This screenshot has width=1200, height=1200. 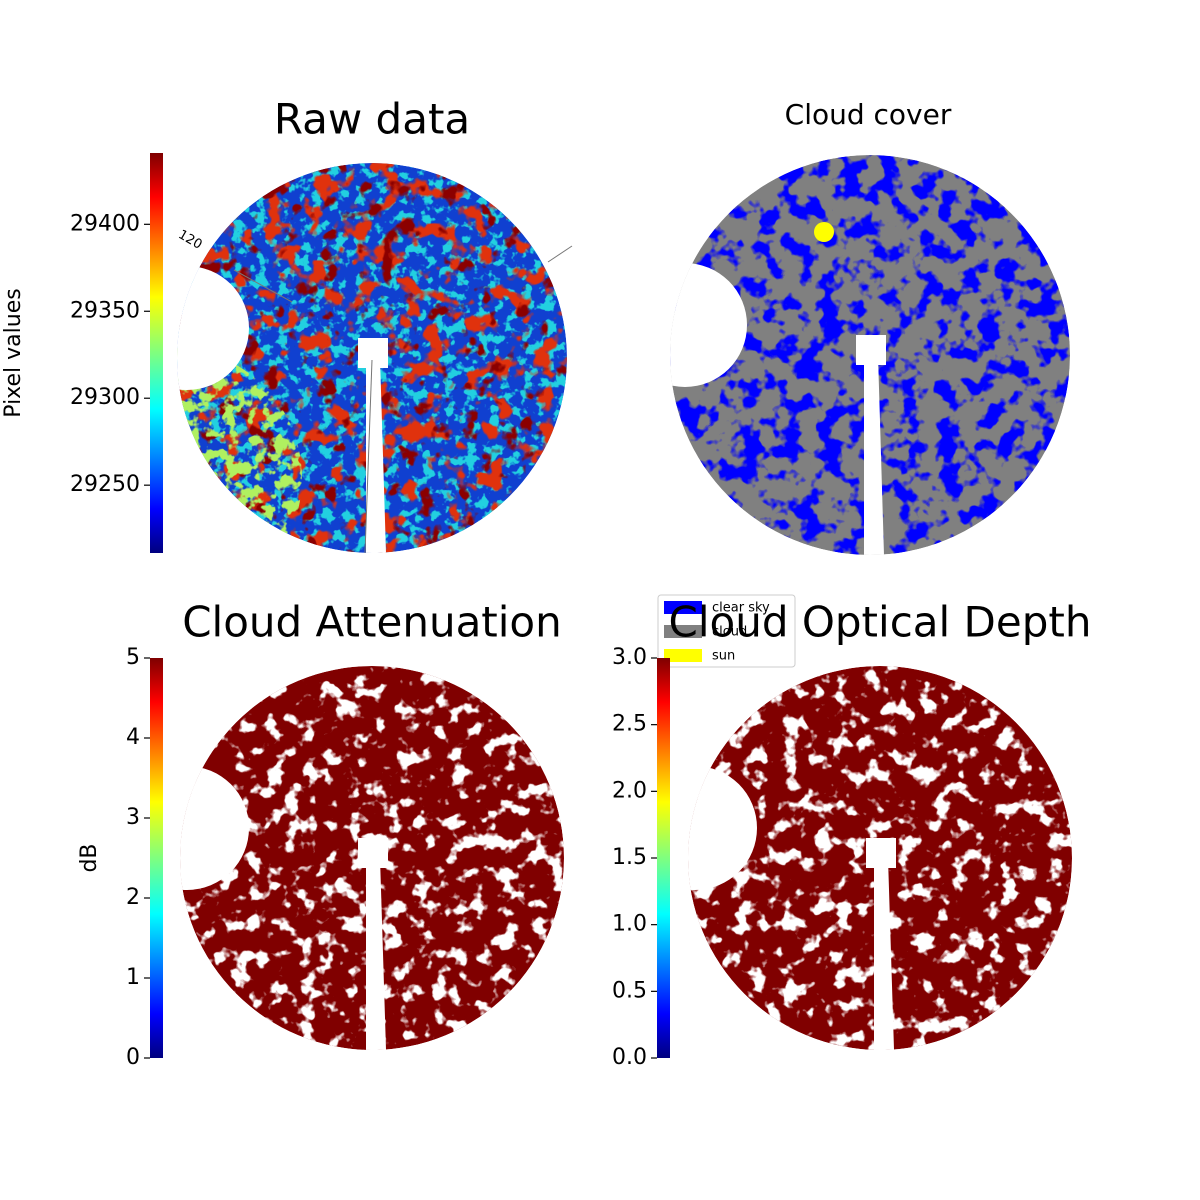 What do you see at coordinates (880, 622) in the screenshot?
I see `panel-title: Cloud Optical Depth` at bounding box center [880, 622].